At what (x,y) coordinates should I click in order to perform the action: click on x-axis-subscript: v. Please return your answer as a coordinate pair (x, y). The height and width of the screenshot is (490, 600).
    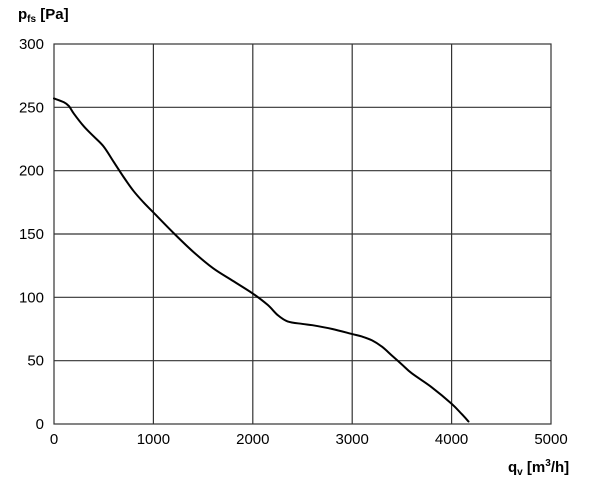
    Looking at the image, I should click on (520, 472).